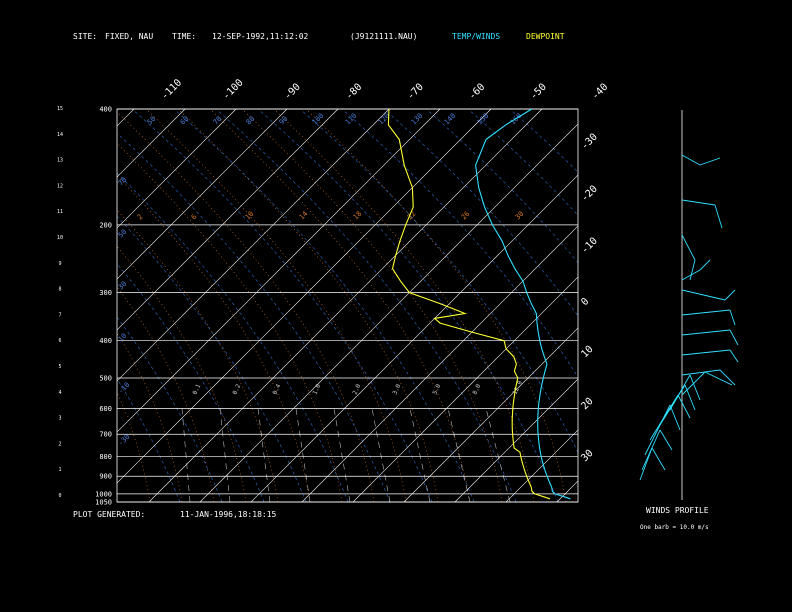  I want to click on height-km-tick: 6, so click(59, 341).